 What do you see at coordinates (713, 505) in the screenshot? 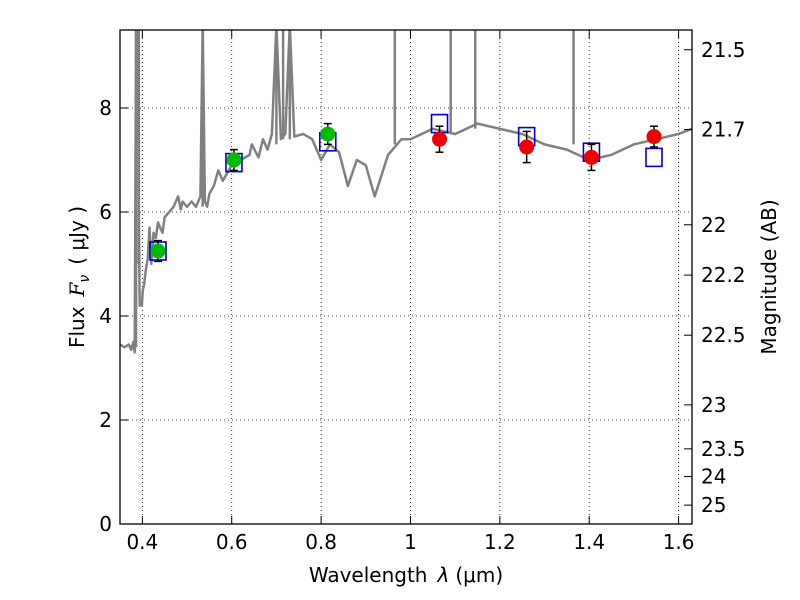
I see `y2-tick-label: 25` at bounding box center [713, 505].